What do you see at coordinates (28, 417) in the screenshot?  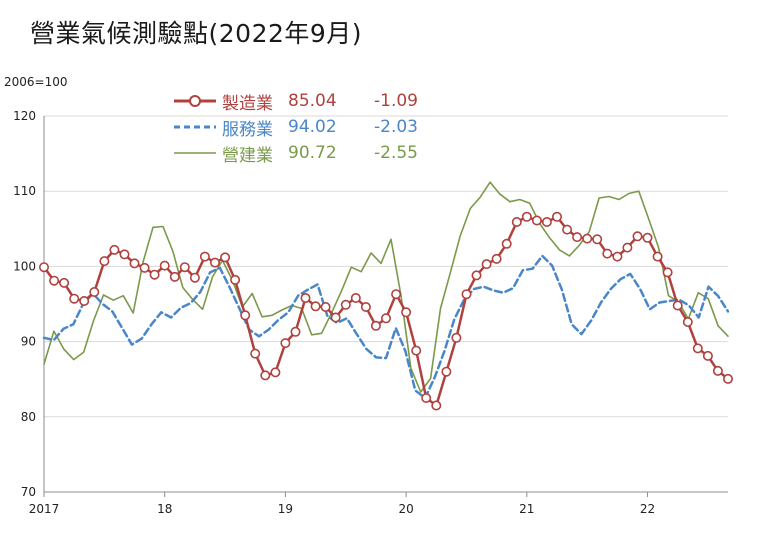 I see `y-tick-label: 80` at bounding box center [28, 417].